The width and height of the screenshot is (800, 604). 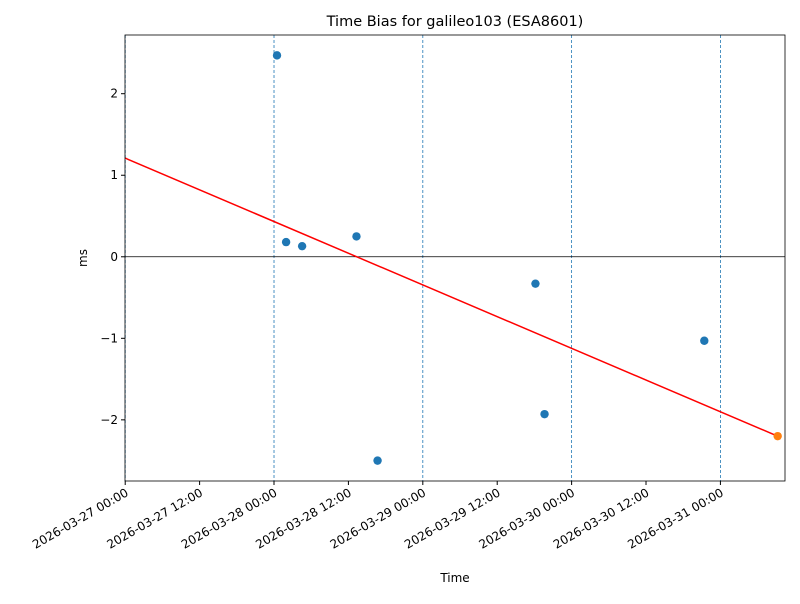 What do you see at coordinates (455, 22) in the screenshot?
I see `chart-title: Time Bias for galileo103 (ESA8601)` at bounding box center [455, 22].